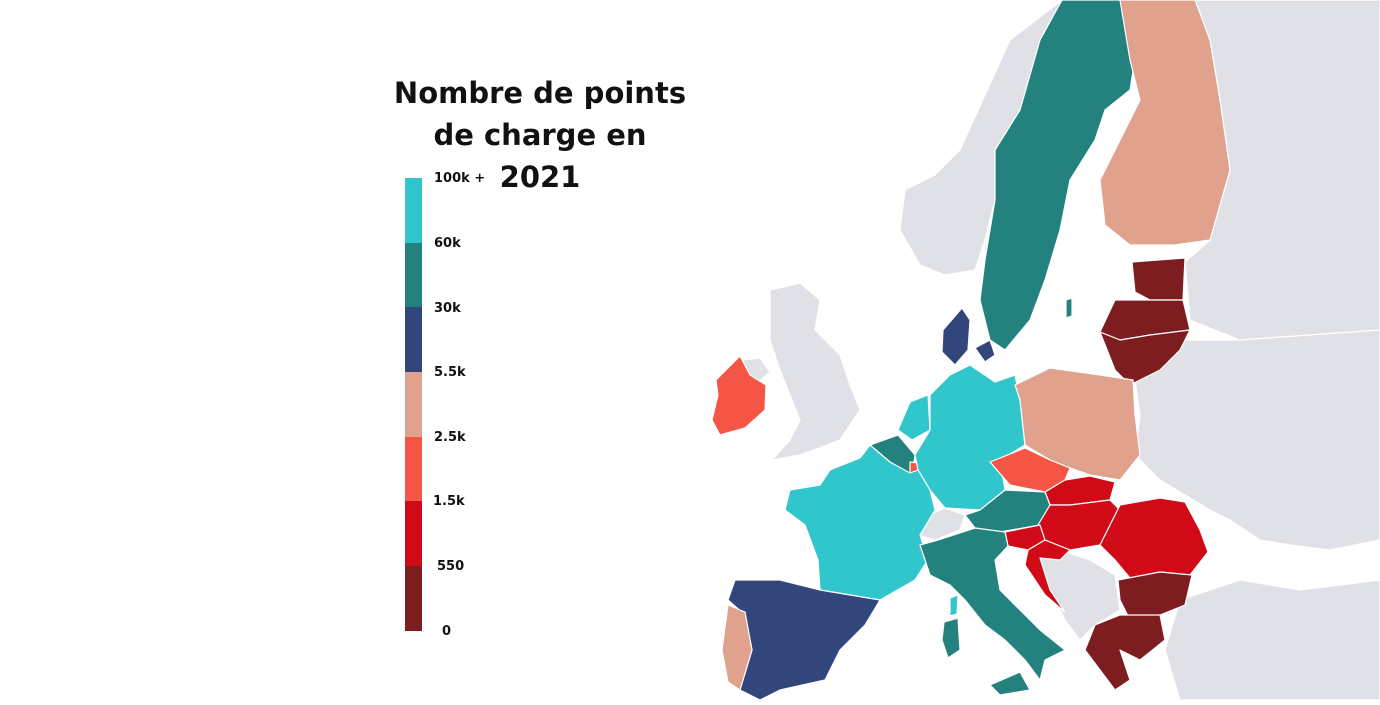 This screenshot has width=1380, height=705. Describe the element at coordinates (737, 647) in the screenshot. I see `region-portugal` at that location.